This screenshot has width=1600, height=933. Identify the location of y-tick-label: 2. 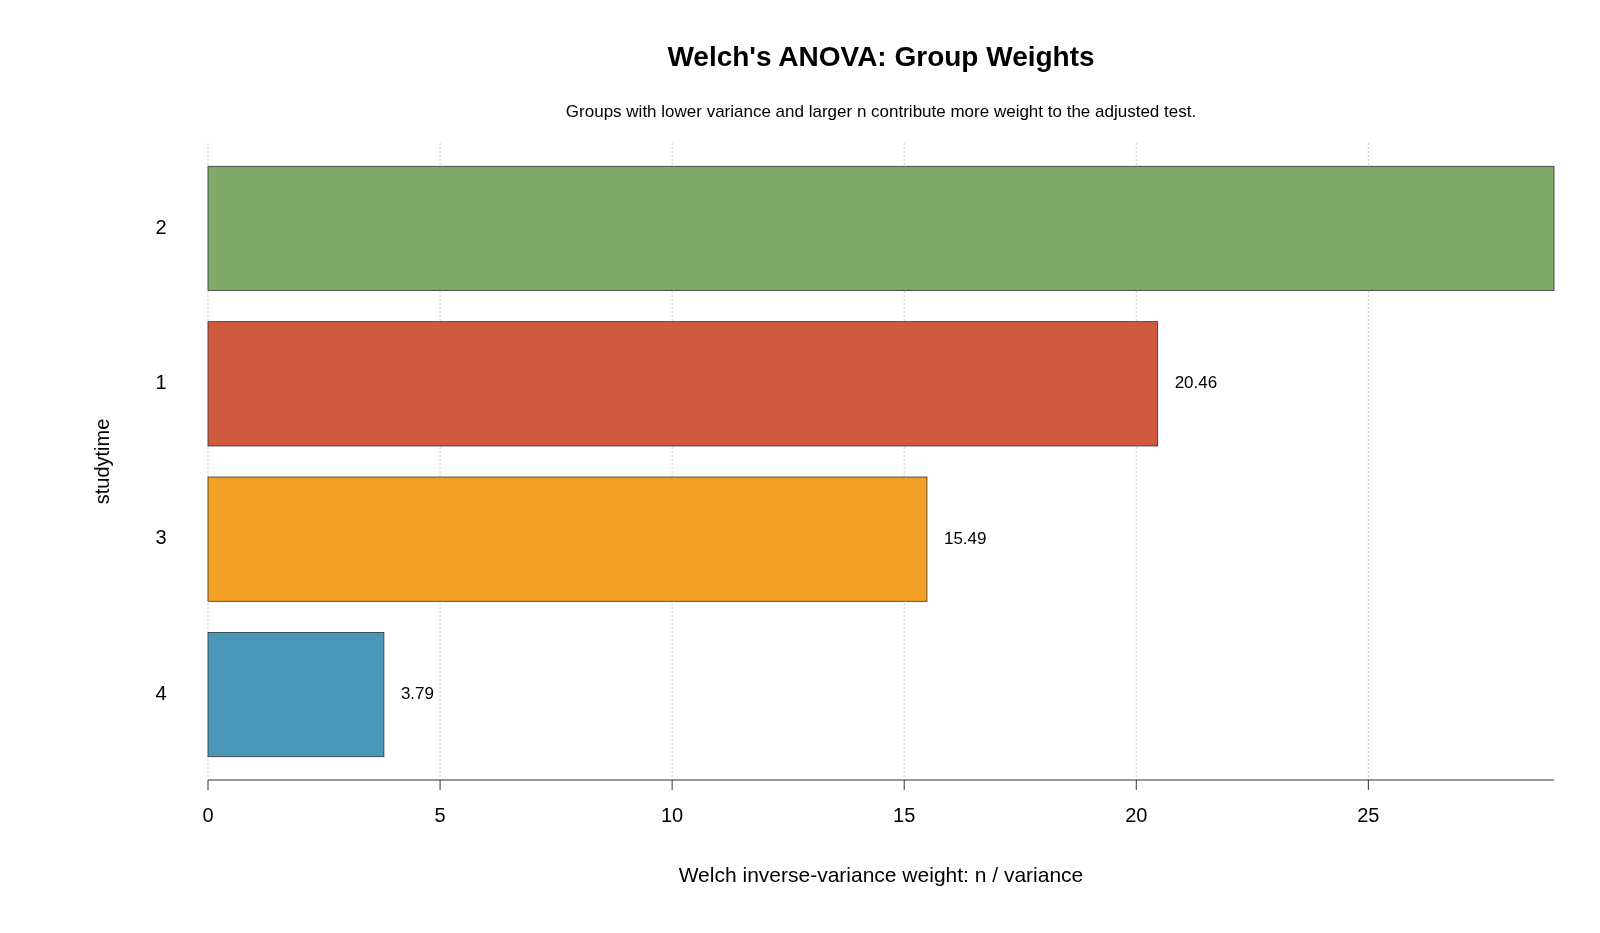
(161, 226).